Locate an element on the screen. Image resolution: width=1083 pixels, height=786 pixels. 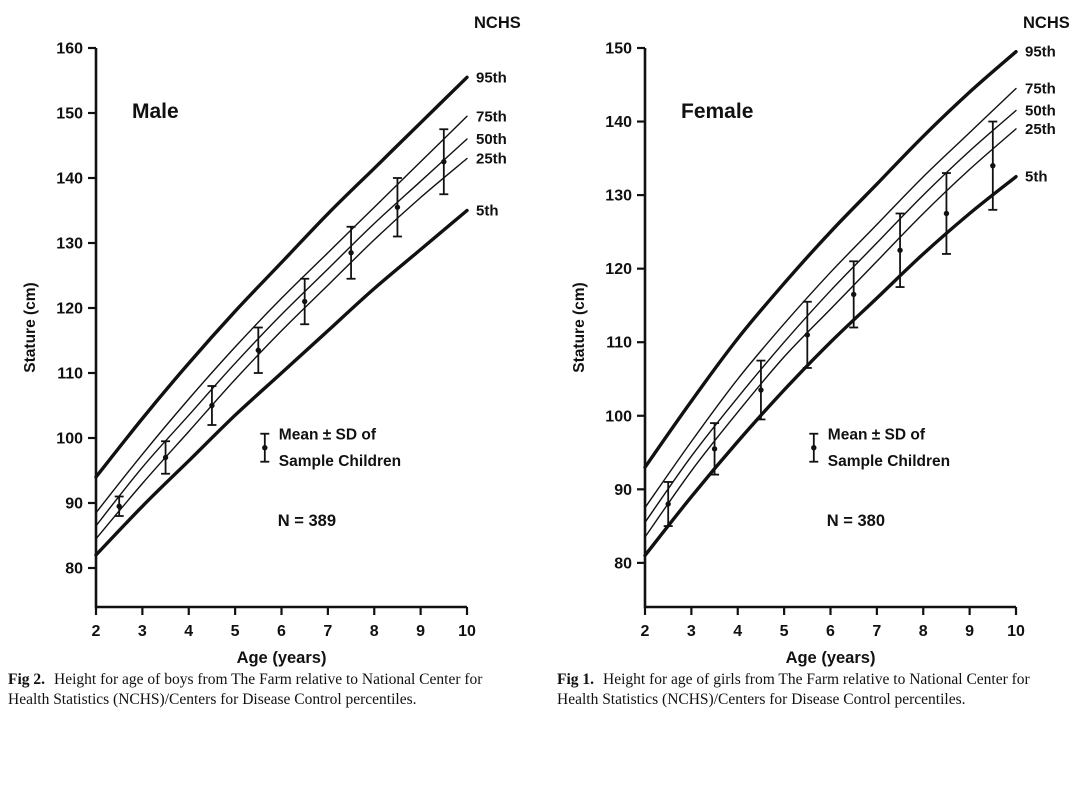
sample-n-label: N = 389 is located at coordinates (307, 521).